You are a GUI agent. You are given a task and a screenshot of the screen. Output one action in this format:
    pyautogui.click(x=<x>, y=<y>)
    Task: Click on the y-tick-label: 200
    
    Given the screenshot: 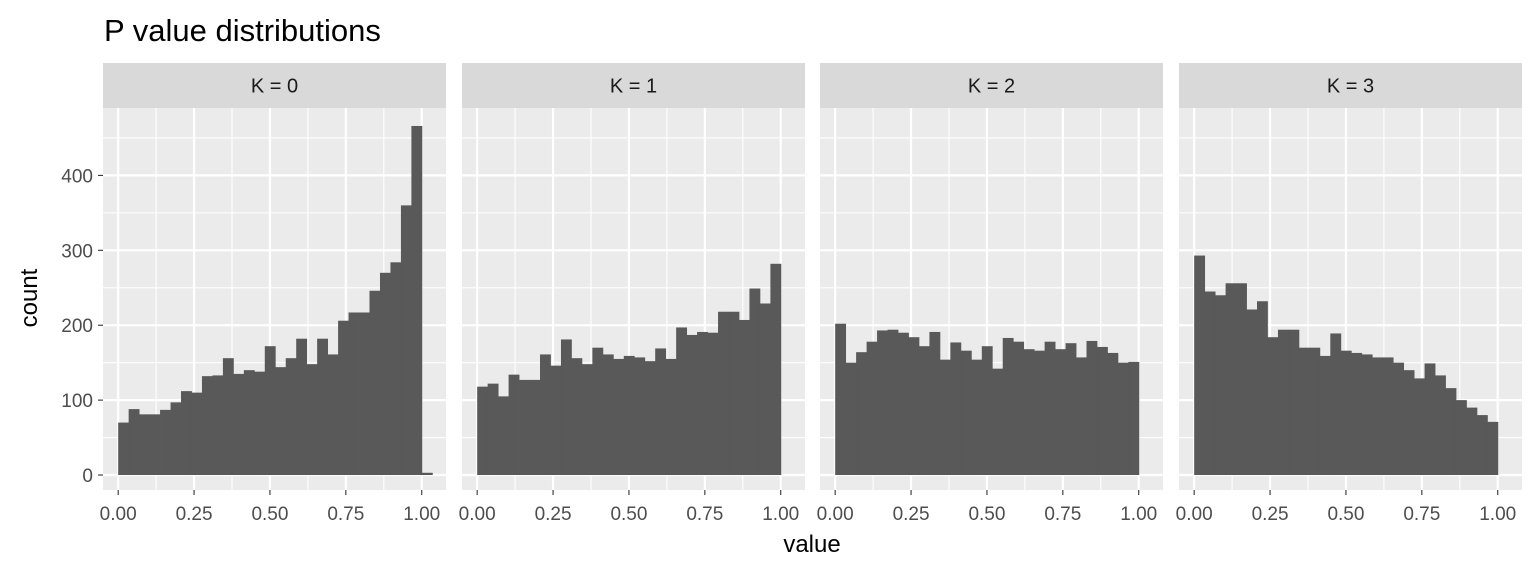 What is the action you would take?
    pyautogui.click(x=77, y=326)
    